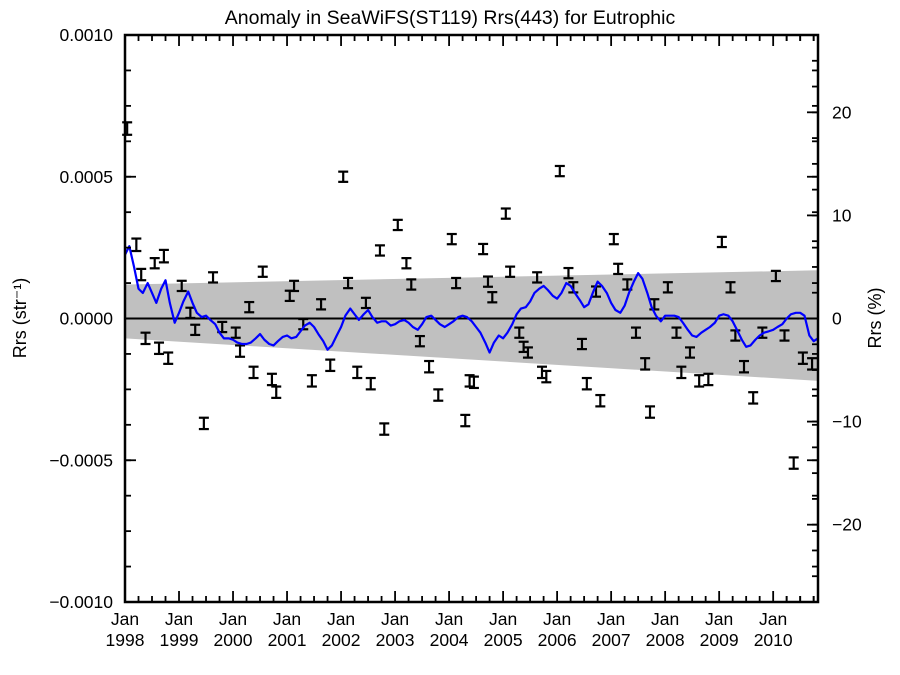 The image size is (900, 675). Describe the element at coordinates (842, 215) in the screenshot. I see `y-tick-label-right: 10` at that location.